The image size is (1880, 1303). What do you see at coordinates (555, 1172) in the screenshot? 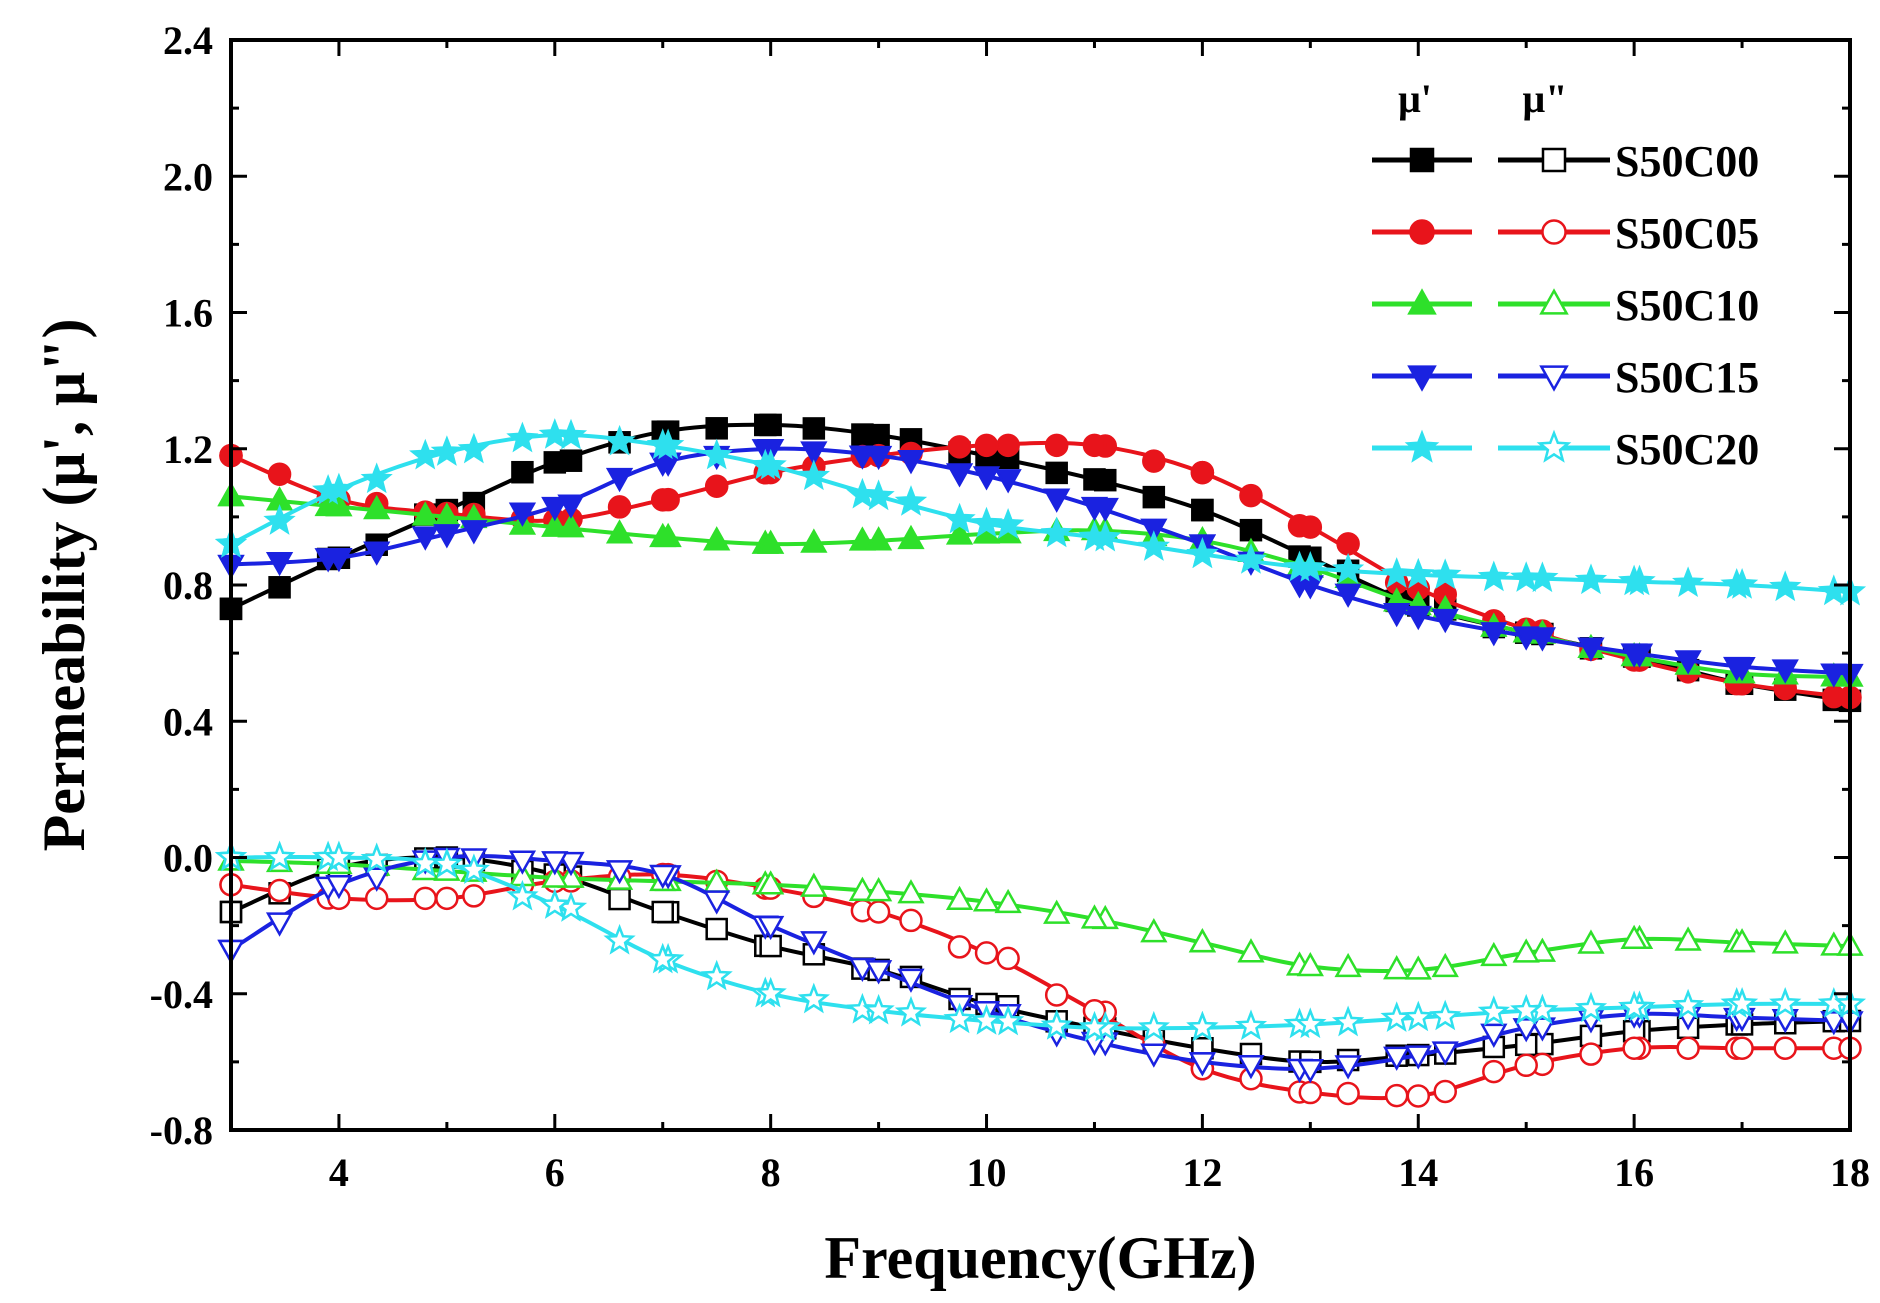
I see `x-tick-label: 6` at bounding box center [555, 1172].